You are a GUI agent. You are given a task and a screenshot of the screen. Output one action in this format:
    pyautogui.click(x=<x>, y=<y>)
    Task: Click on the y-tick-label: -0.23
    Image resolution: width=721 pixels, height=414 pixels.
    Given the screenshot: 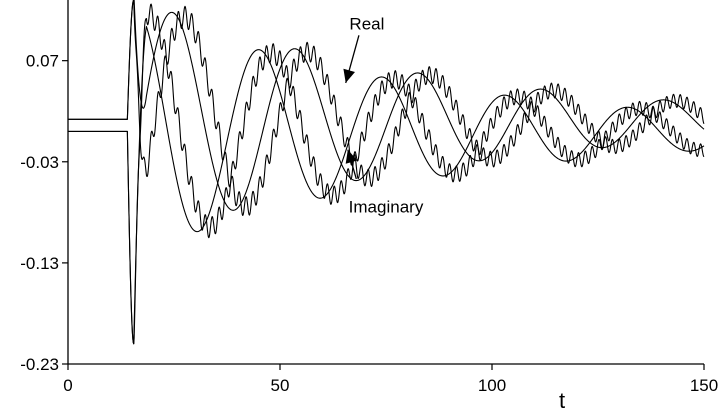 What is the action you would take?
    pyautogui.click(x=39, y=364)
    